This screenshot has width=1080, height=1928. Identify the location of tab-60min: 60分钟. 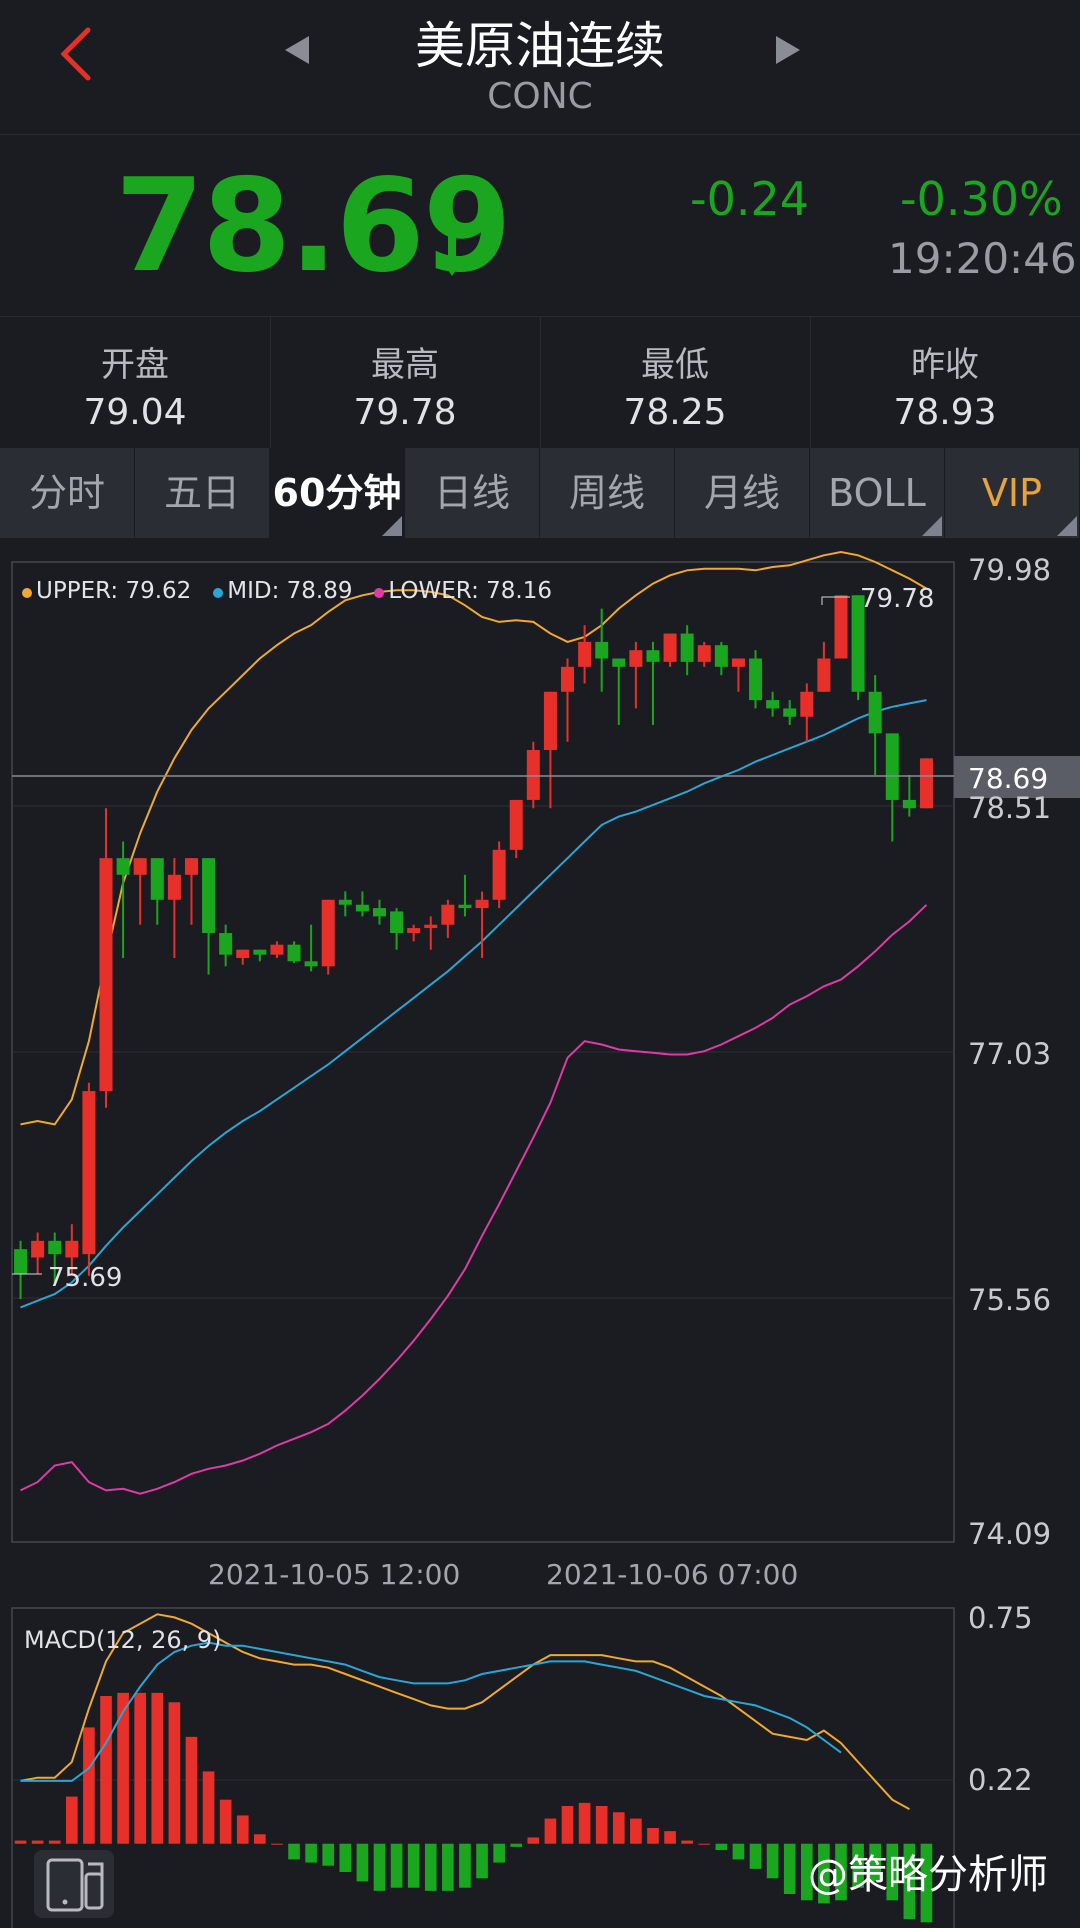
(337, 493).